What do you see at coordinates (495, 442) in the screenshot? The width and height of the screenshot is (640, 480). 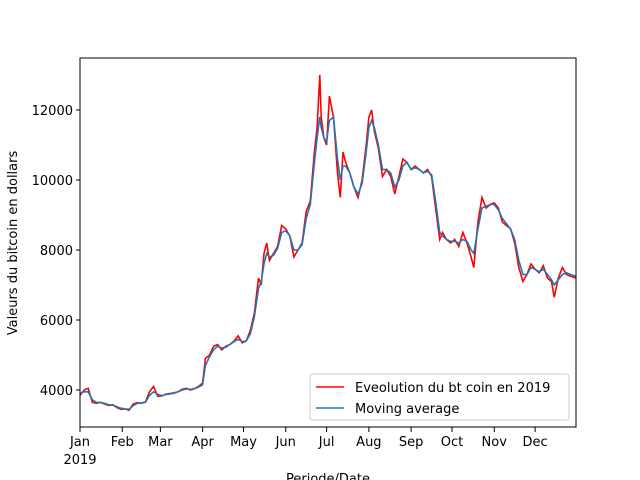 I see `x-tick-label: Nov` at bounding box center [495, 442].